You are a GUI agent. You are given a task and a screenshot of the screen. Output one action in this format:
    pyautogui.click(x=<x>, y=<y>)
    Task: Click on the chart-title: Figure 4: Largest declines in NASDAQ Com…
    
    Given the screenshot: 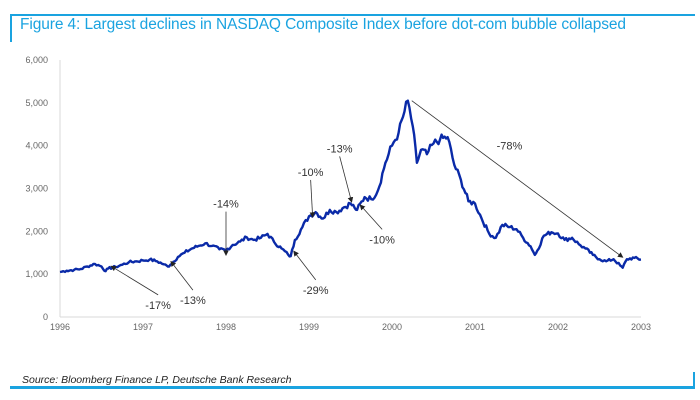 What is the action you would take?
    pyautogui.click(x=323, y=24)
    